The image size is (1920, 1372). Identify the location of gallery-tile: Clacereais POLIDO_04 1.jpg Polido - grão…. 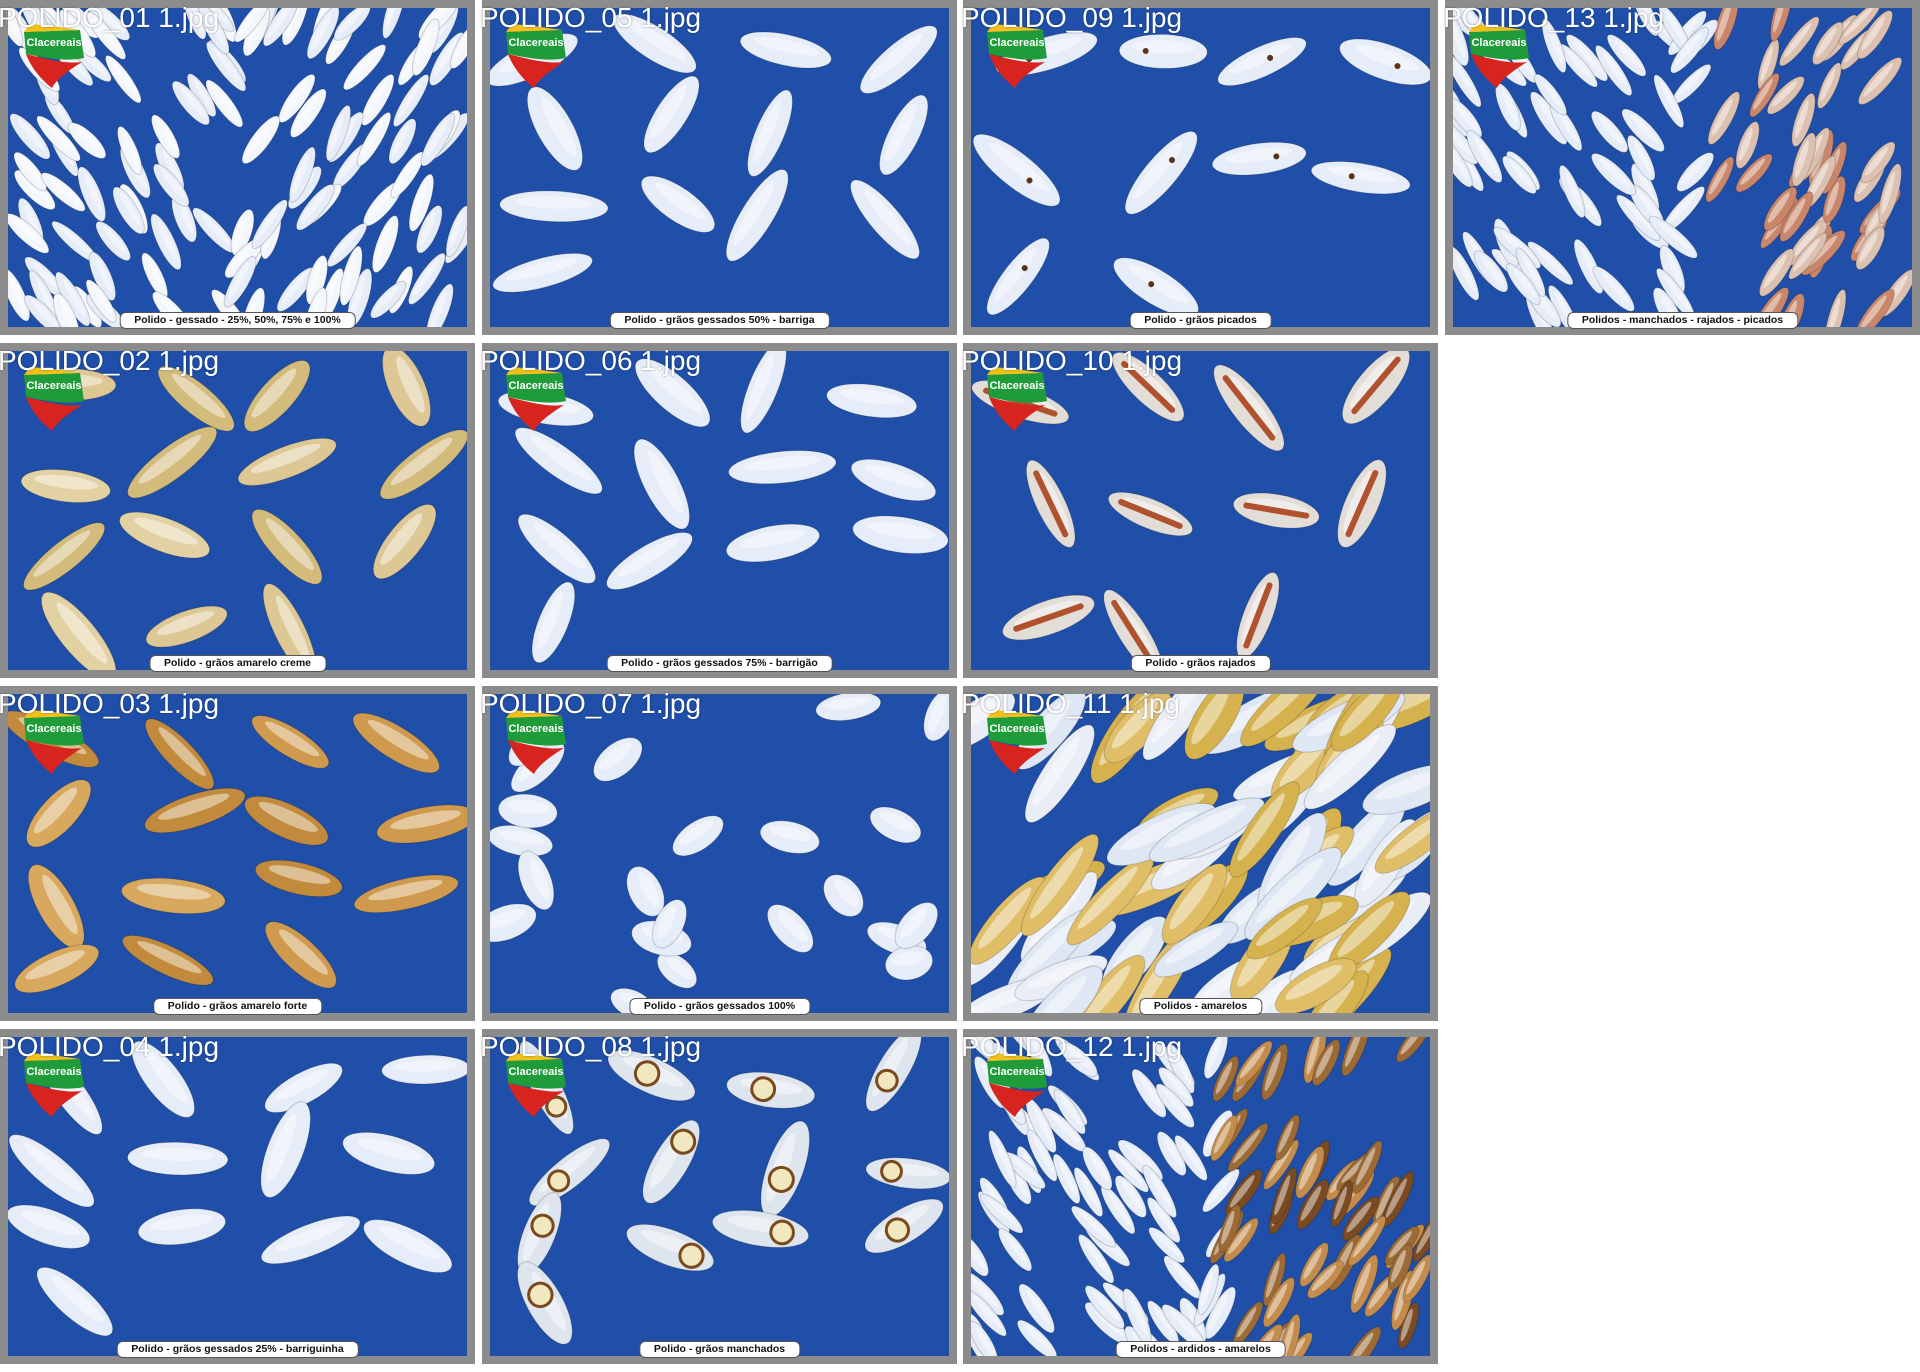
(237, 1196).